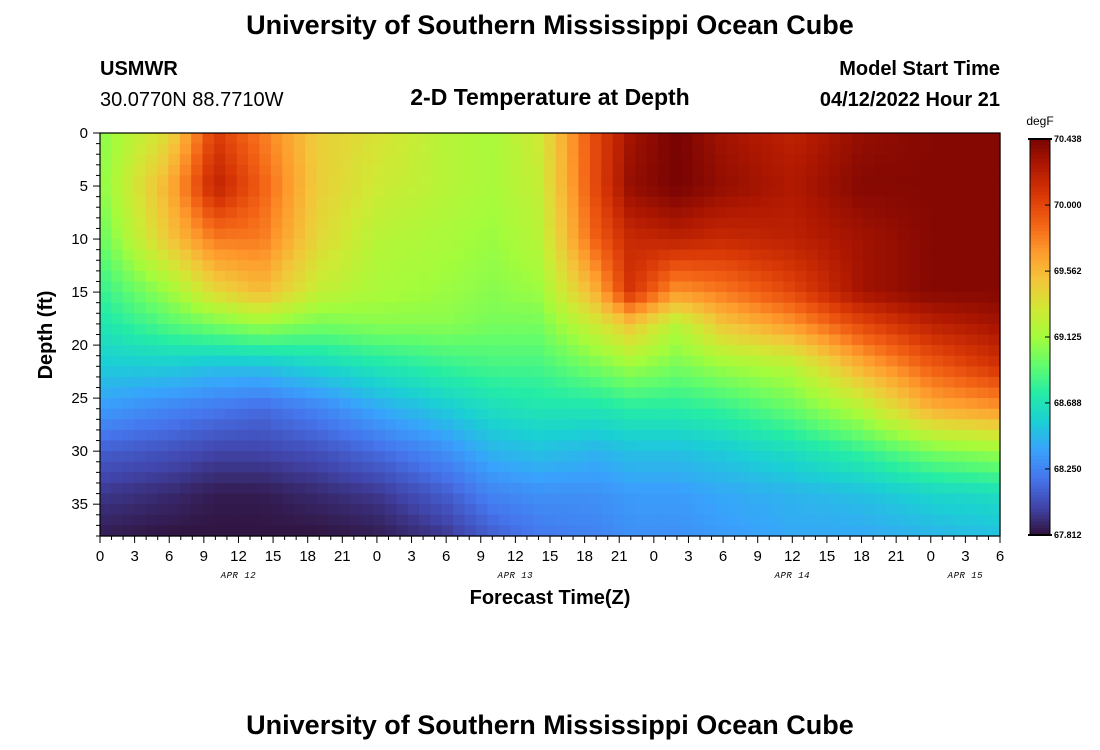 The width and height of the screenshot is (1100, 750). I want to click on colorbar-unit: degF, so click(1039, 121).